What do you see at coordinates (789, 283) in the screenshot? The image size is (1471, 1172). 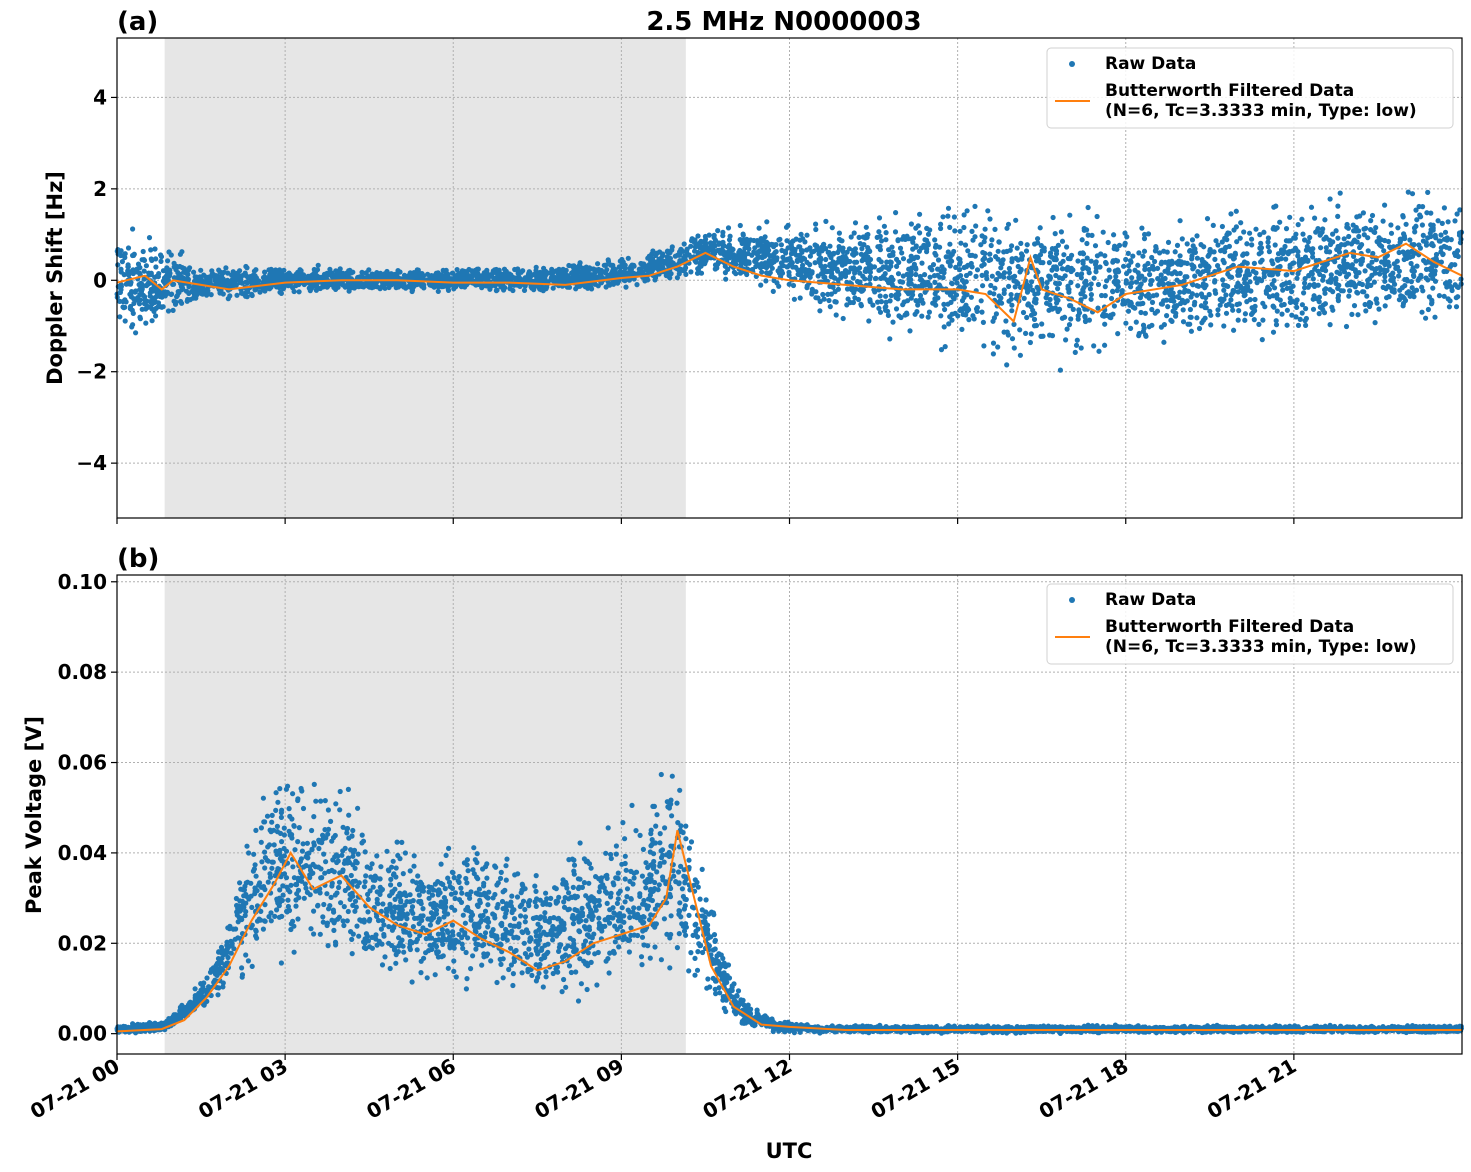 I see `filtered-data-line-a` at bounding box center [789, 283].